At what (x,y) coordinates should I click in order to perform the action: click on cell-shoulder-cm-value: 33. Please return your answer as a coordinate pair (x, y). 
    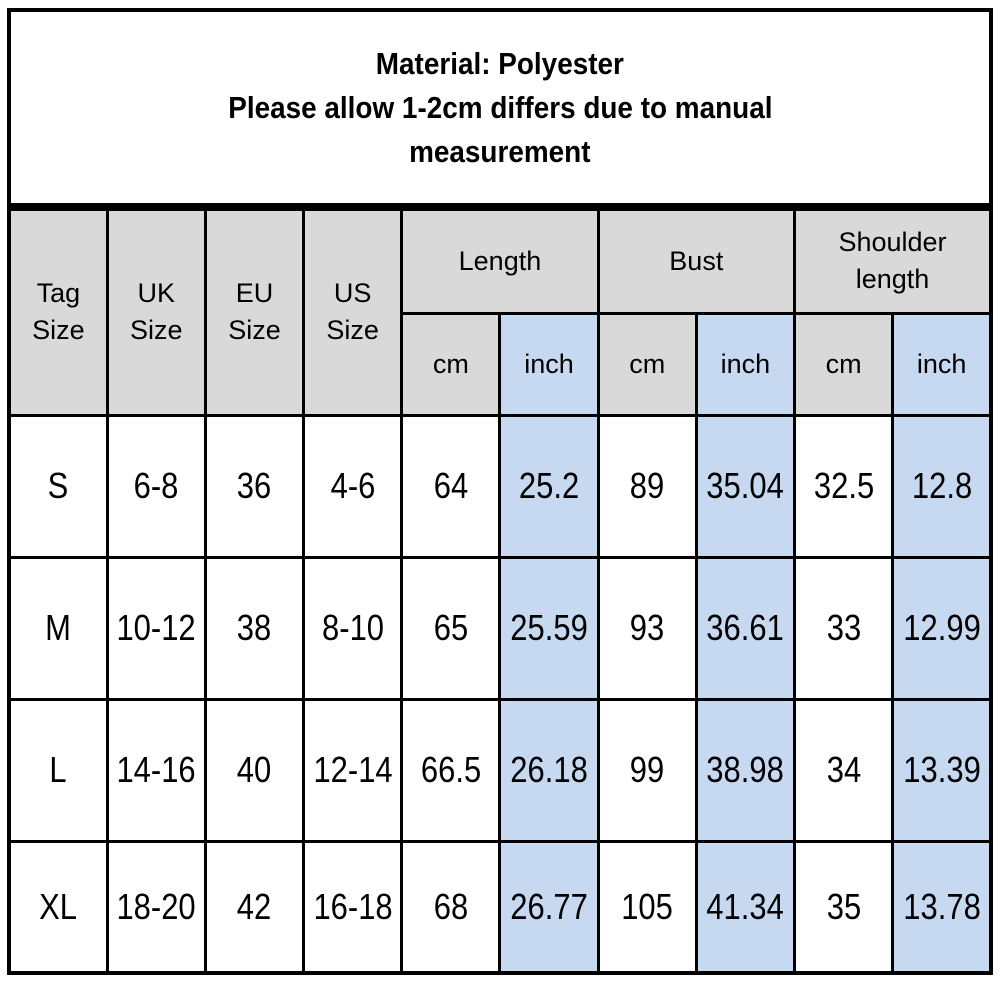
    Looking at the image, I should click on (843, 627).